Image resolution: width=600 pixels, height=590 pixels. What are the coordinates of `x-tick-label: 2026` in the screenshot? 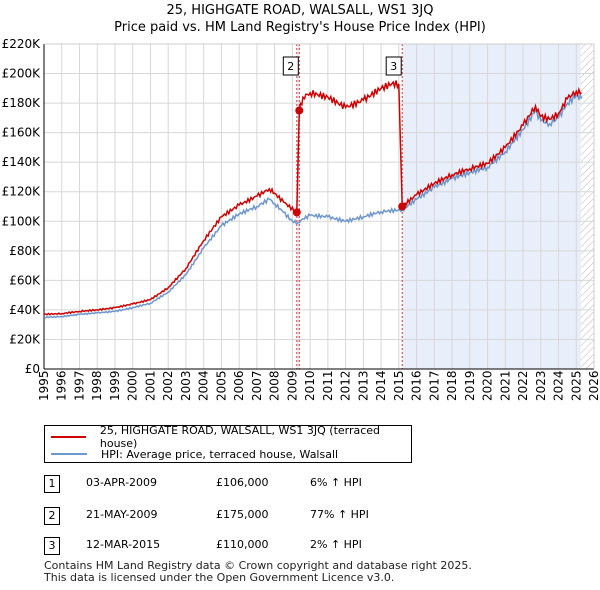 It's located at (593, 385).